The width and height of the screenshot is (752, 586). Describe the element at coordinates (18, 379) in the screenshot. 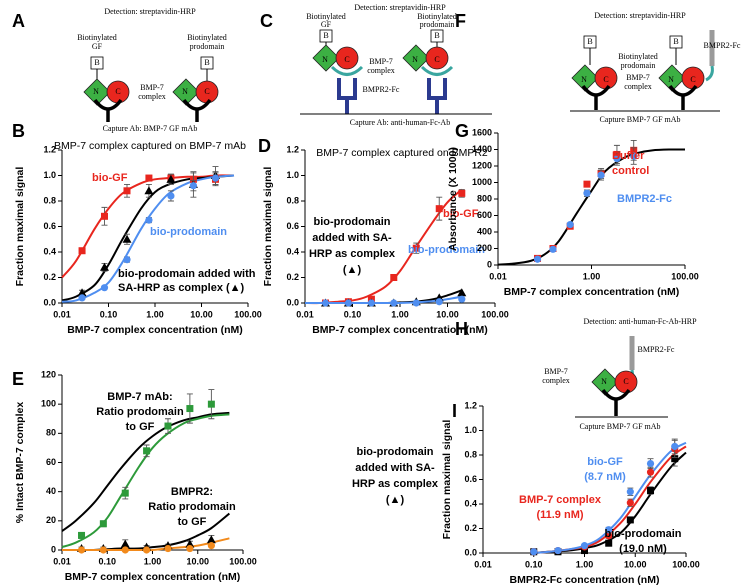

I see `panel-label: E` at that location.